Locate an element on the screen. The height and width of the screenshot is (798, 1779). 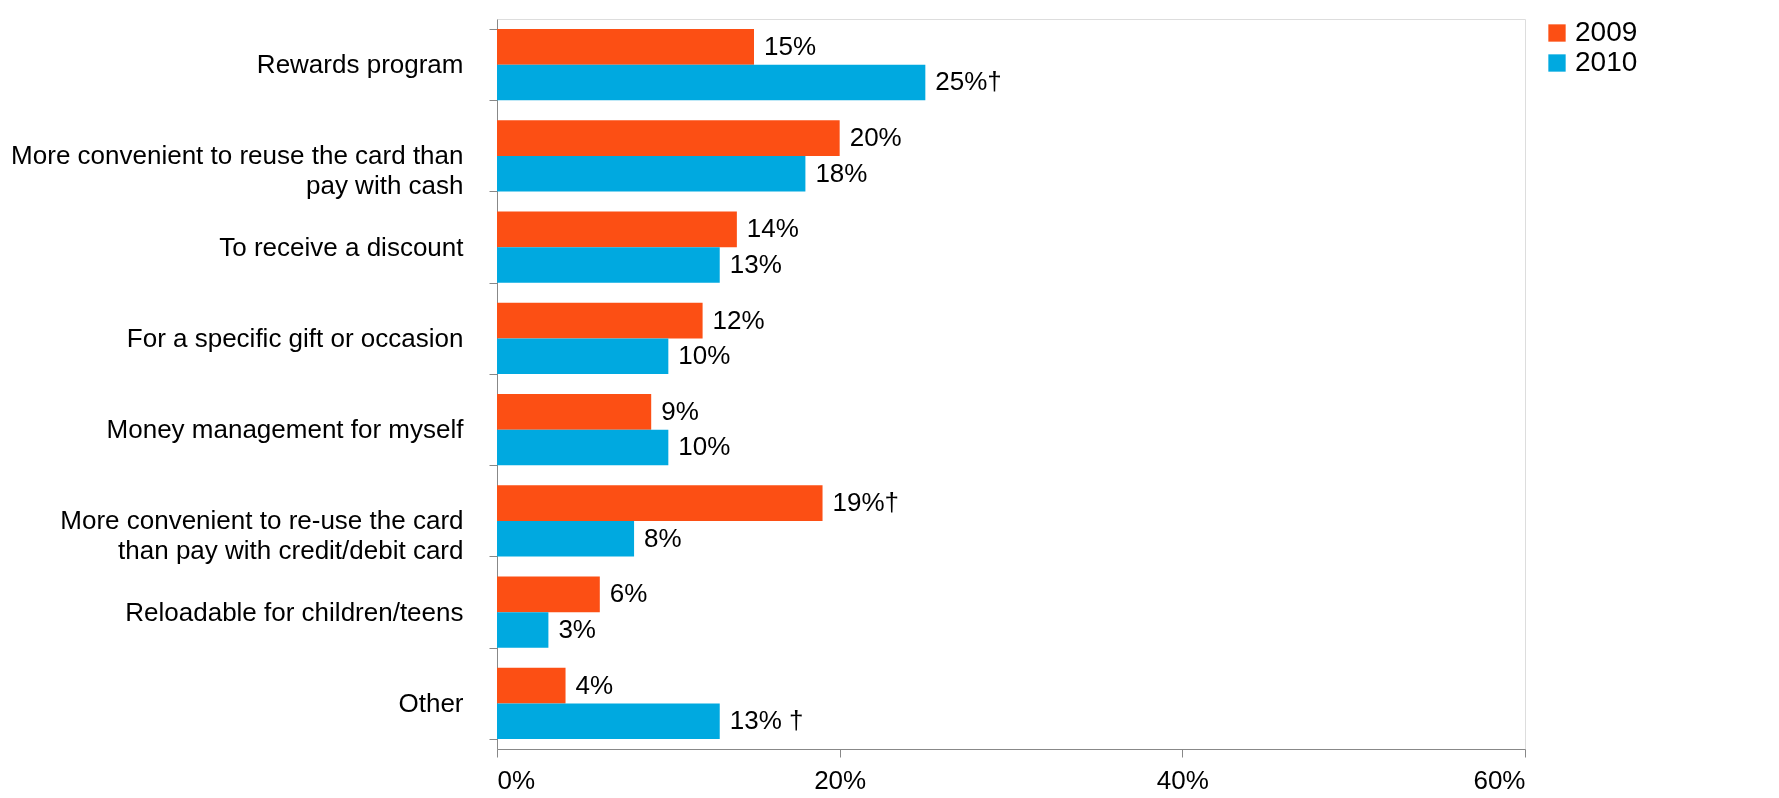
data-label: 13% † is located at coordinates (766, 720).